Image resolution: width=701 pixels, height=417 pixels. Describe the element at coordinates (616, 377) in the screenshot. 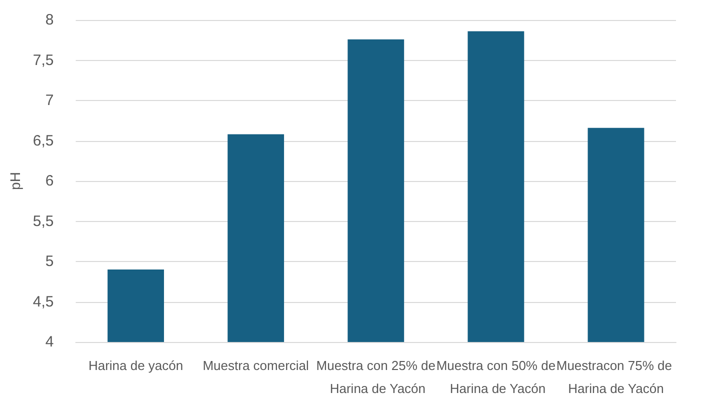

I see `x-tick-label: Muestracon 75% de Harina de Yacón` at that location.